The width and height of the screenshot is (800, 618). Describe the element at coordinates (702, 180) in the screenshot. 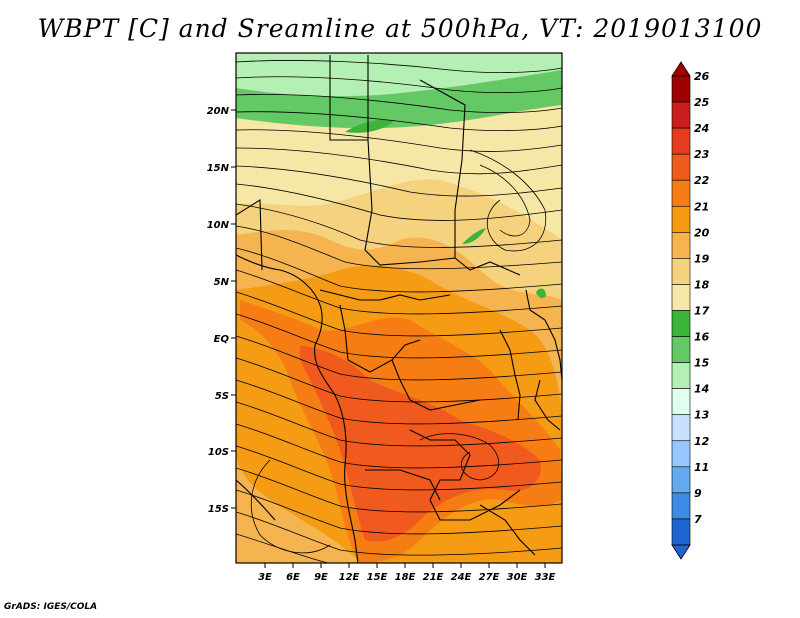

I see `colorbar-label: 22` at that location.